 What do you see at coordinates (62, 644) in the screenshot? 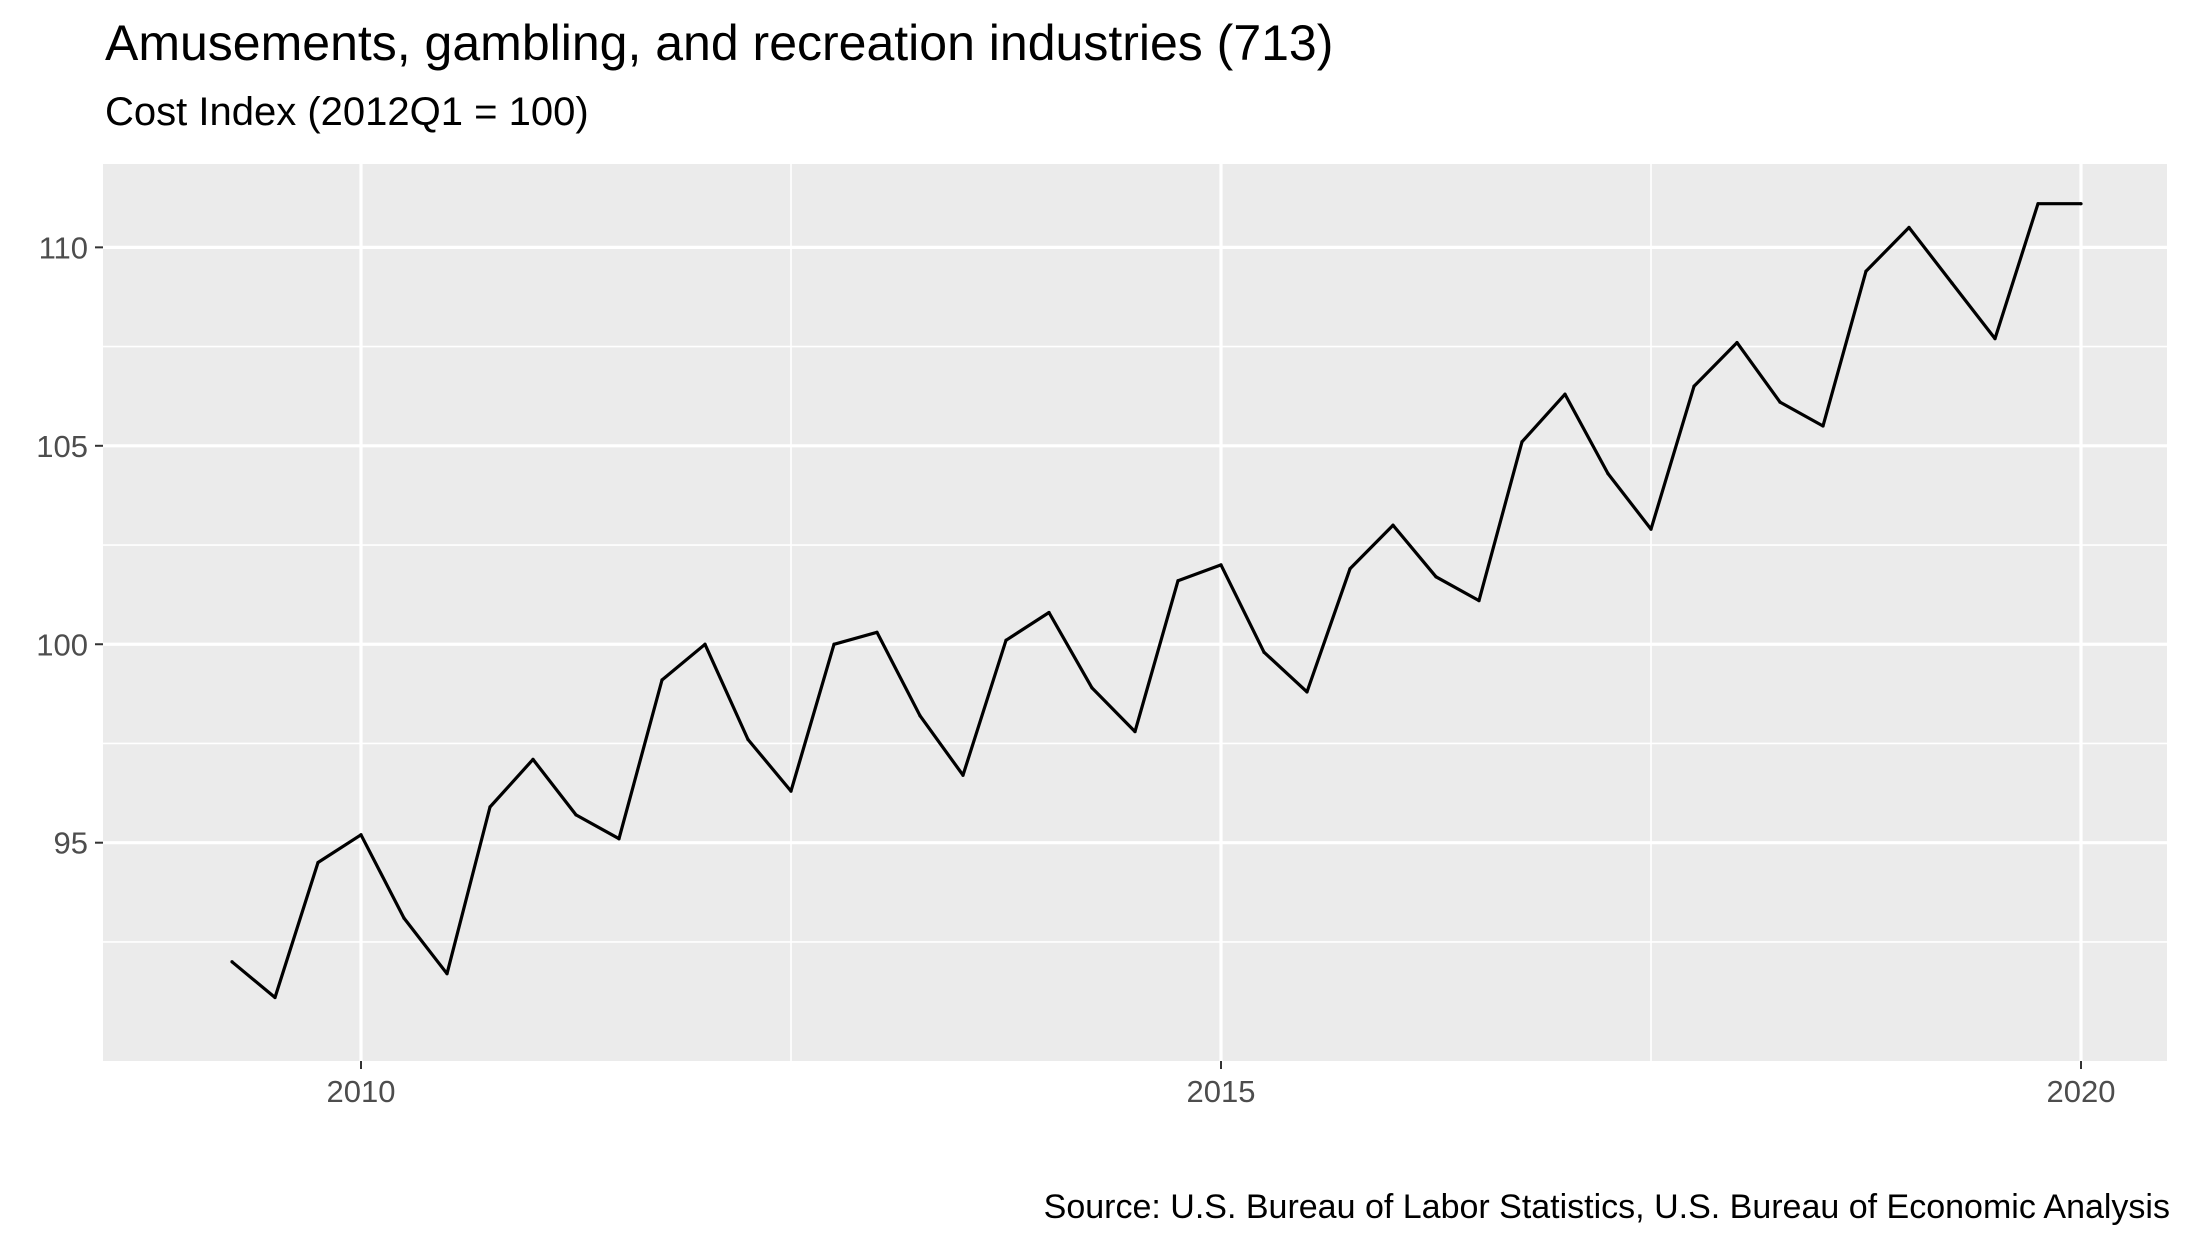
I see `y-tick-label: 100` at bounding box center [62, 644].